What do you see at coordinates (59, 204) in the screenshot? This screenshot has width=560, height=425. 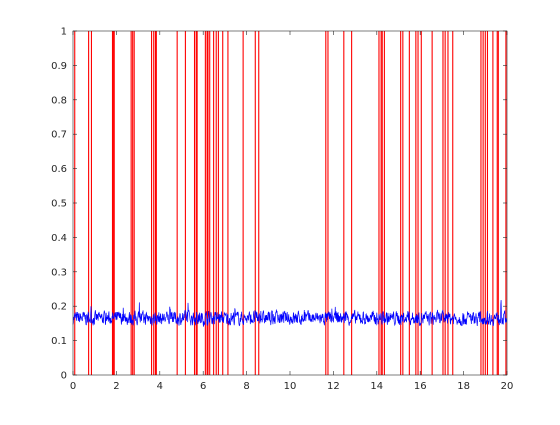 I see `y-tick-label-5: 0.5` at bounding box center [59, 204].